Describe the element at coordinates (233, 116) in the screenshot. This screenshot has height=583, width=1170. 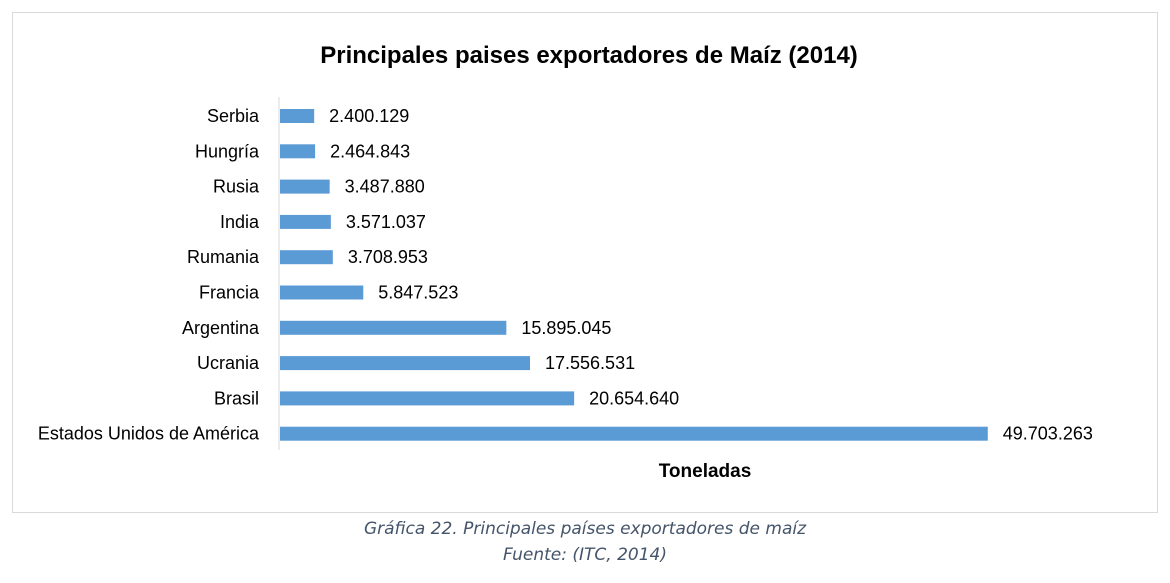
I see `category-label: Serbia` at that location.